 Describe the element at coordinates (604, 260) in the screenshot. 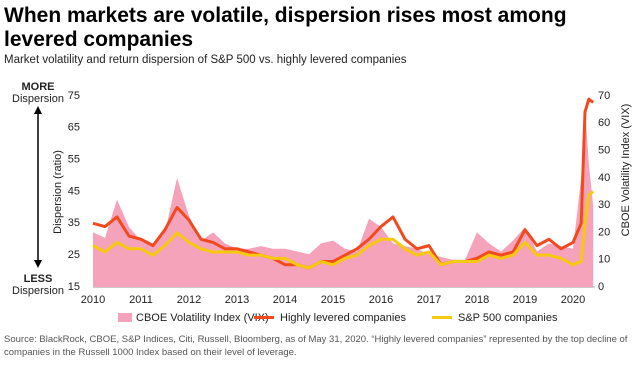

I see `y2-tick-label: 10` at that location.